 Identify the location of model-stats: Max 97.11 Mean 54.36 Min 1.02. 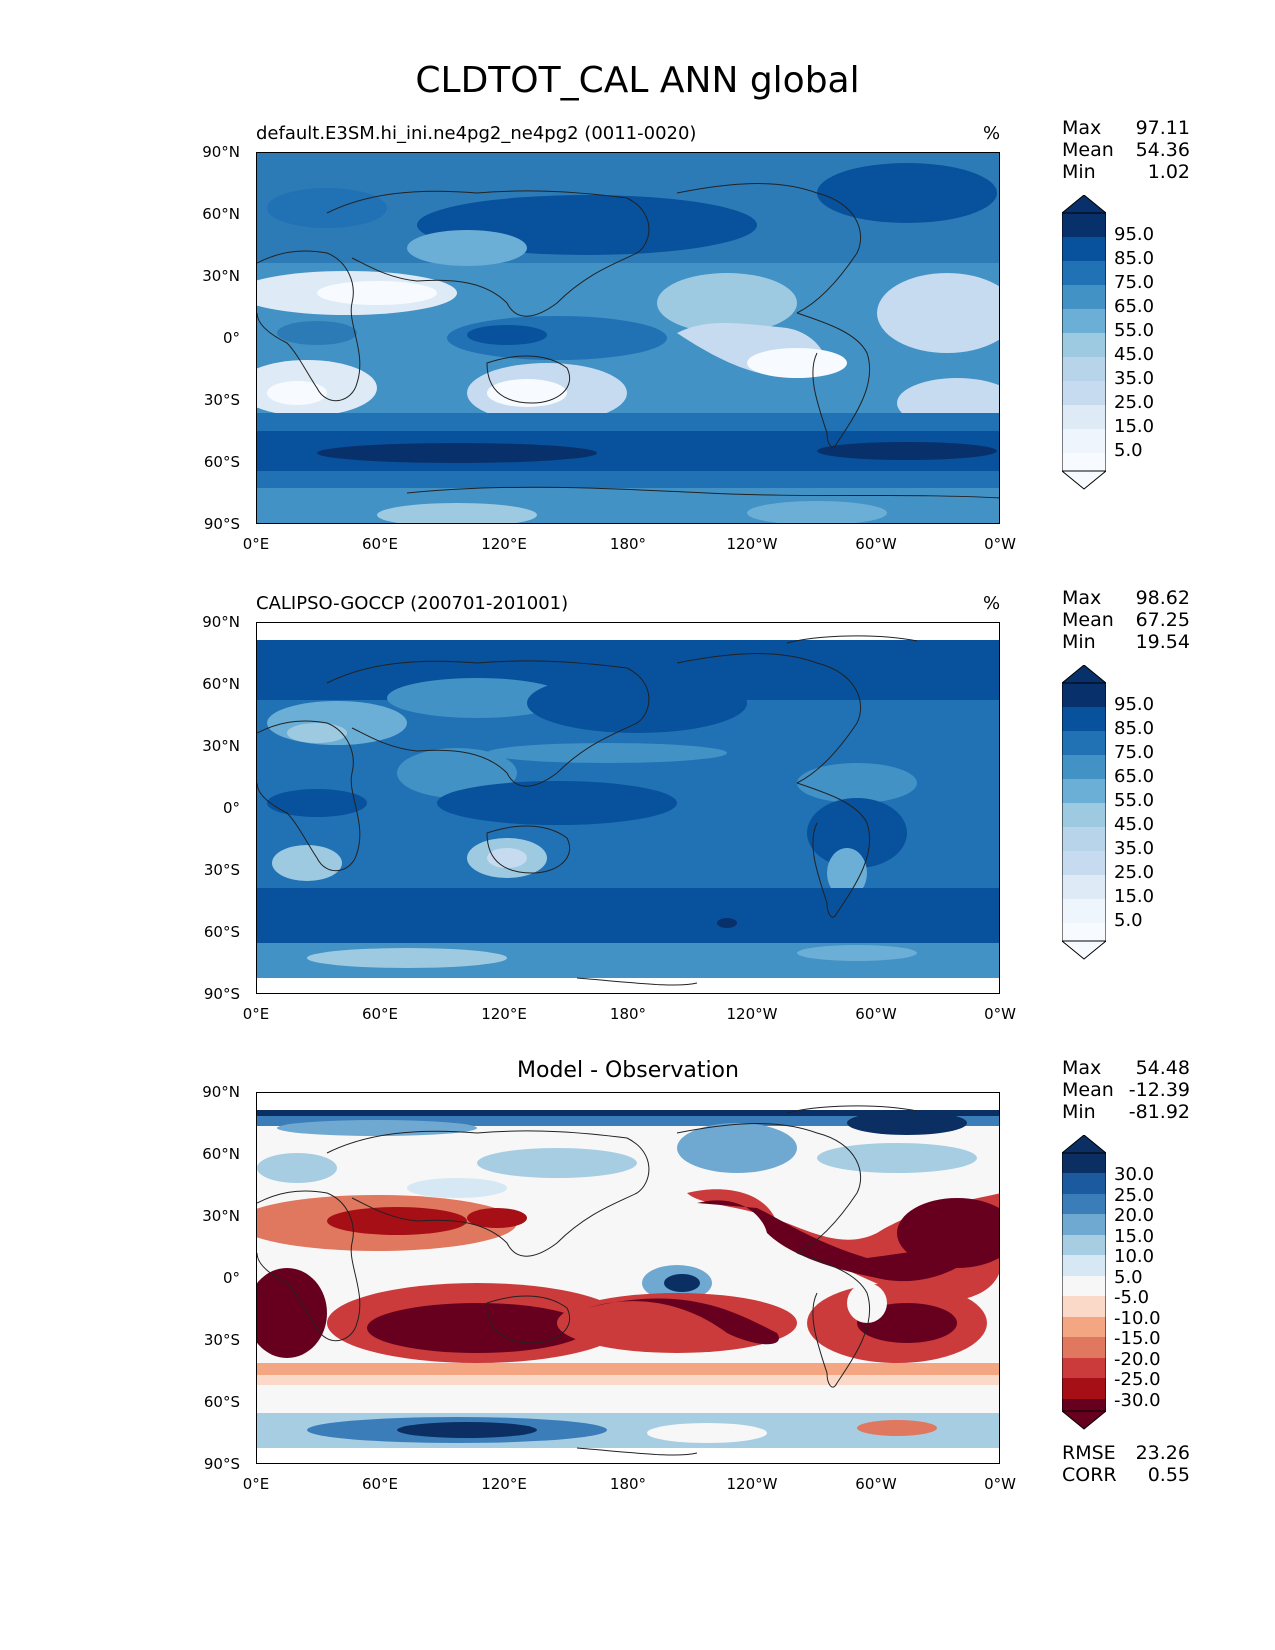
(1126, 150).